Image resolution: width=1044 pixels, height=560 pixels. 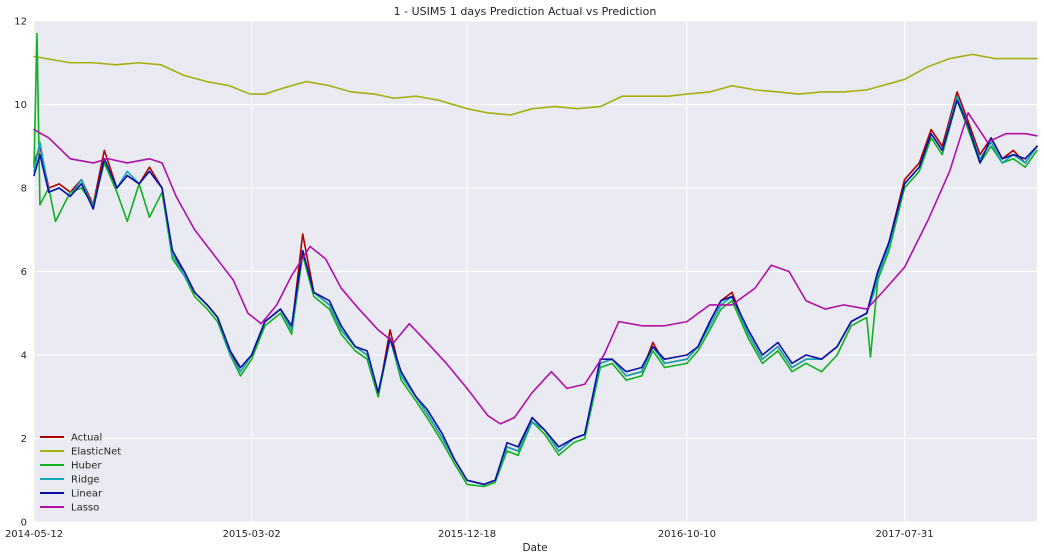 I want to click on y-tick-label: 6, so click(x=24, y=272).